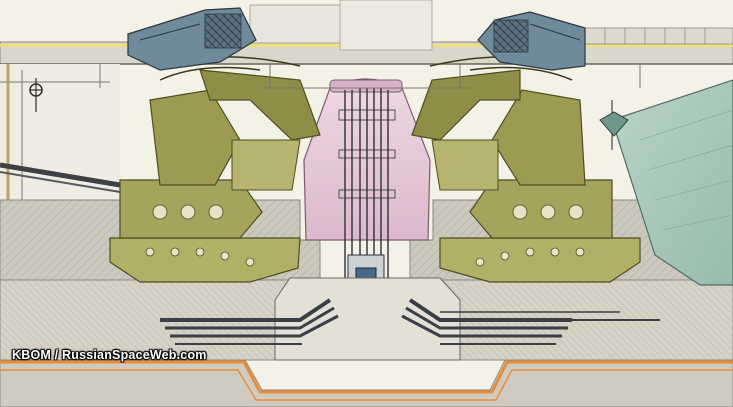 This screenshot has width=733, height=407. Describe the element at coordinates (192, 39) in the screenshot. I see `left-gripper-head` at that location.